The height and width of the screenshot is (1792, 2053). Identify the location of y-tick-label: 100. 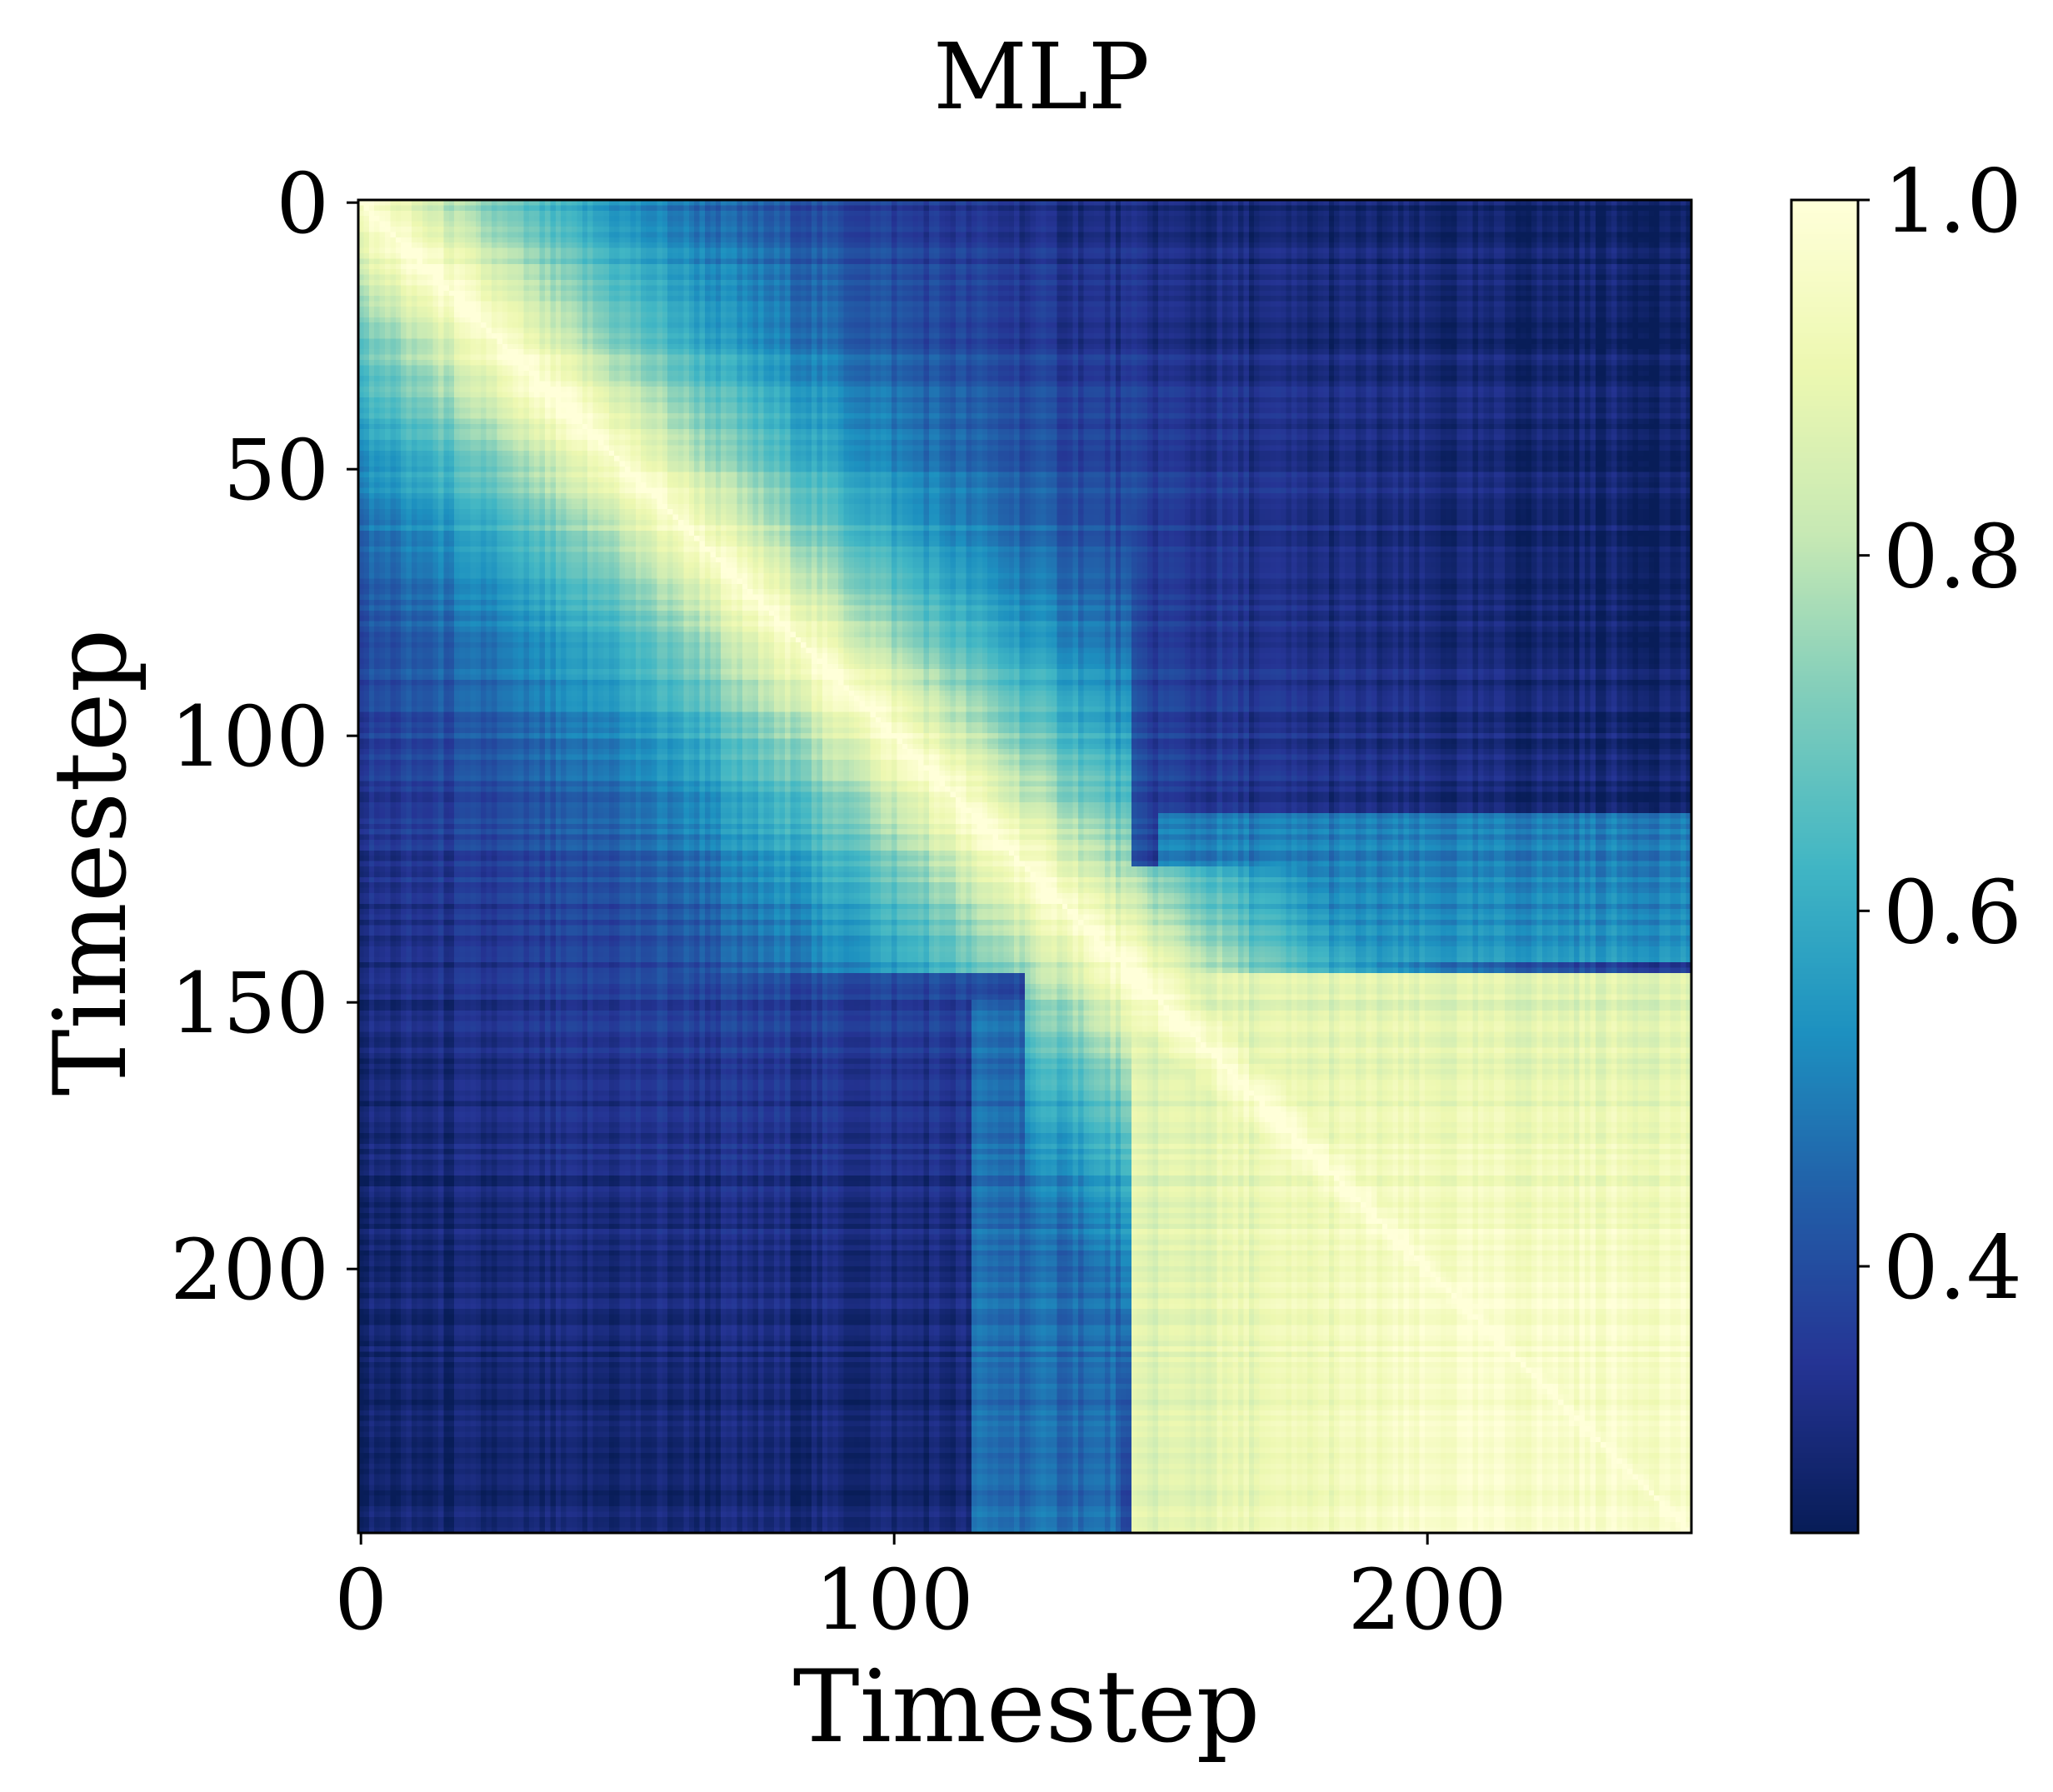
(249, 737).